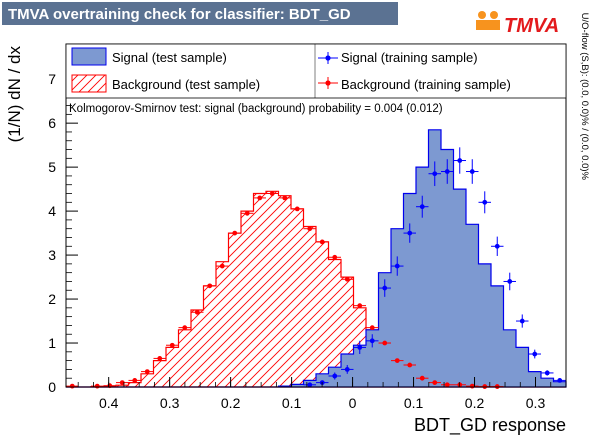 The height and width of the screenshot is (440, 596). I want to click on legend-marker-background-train, so click(328, 83).